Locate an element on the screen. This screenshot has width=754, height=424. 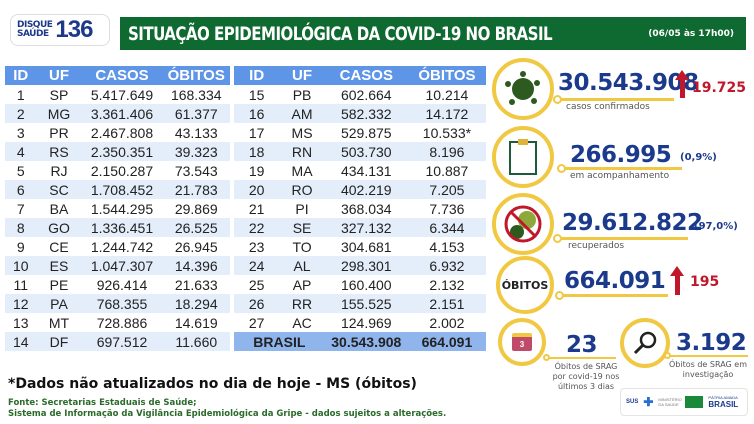
table-cell: AP is located at coordinates (302, 284).